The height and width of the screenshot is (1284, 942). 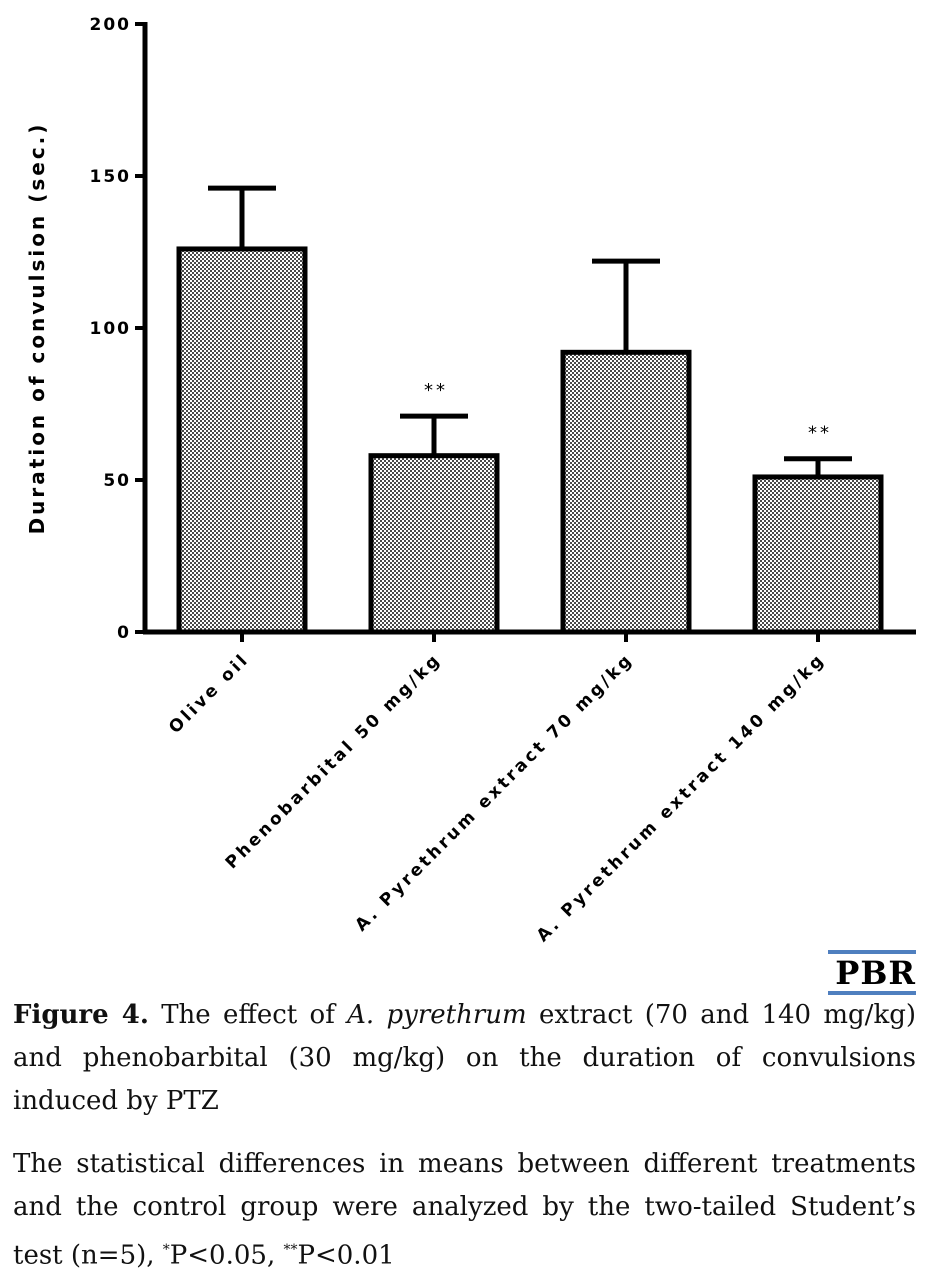 I want to click on x-tick-label: Phenobarbital 50 mg/kg, so click(x=334, y=761).